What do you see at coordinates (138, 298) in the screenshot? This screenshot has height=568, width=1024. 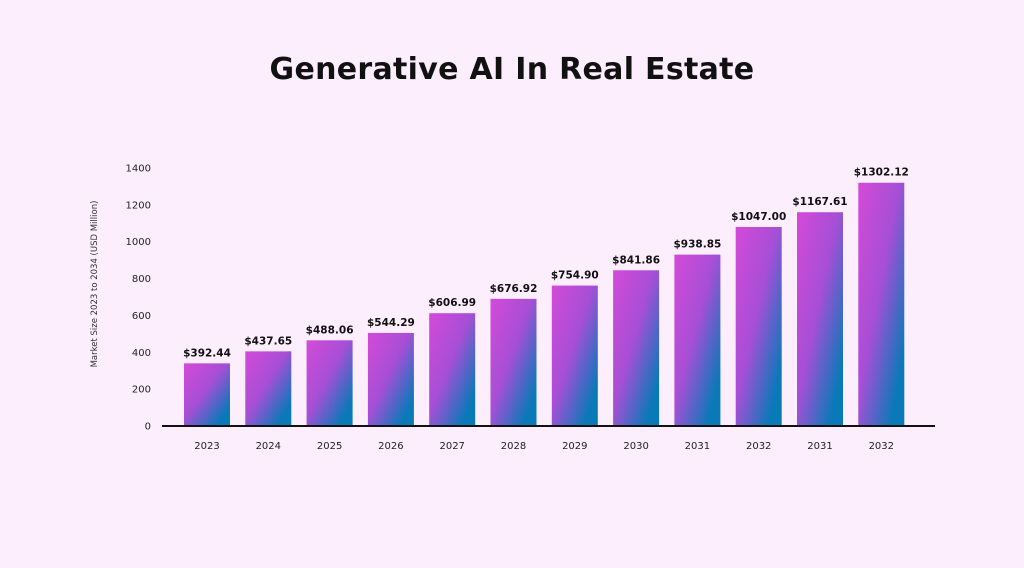 I see `y-axis-ticks: 0 200 400 600 800 1000 1200 1400` at bounding box center [138, 298].